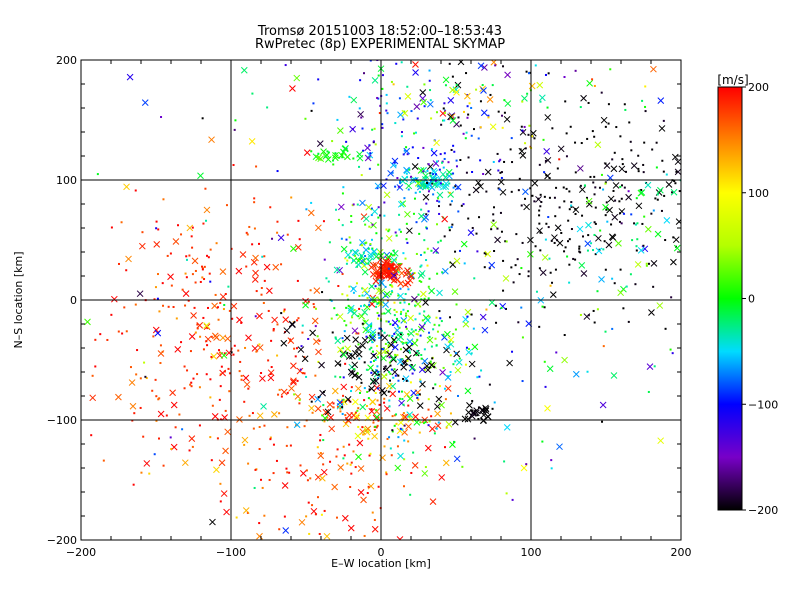 This screenshot has width=800, height=600. I want to click on colorbar, so click(730, 298).